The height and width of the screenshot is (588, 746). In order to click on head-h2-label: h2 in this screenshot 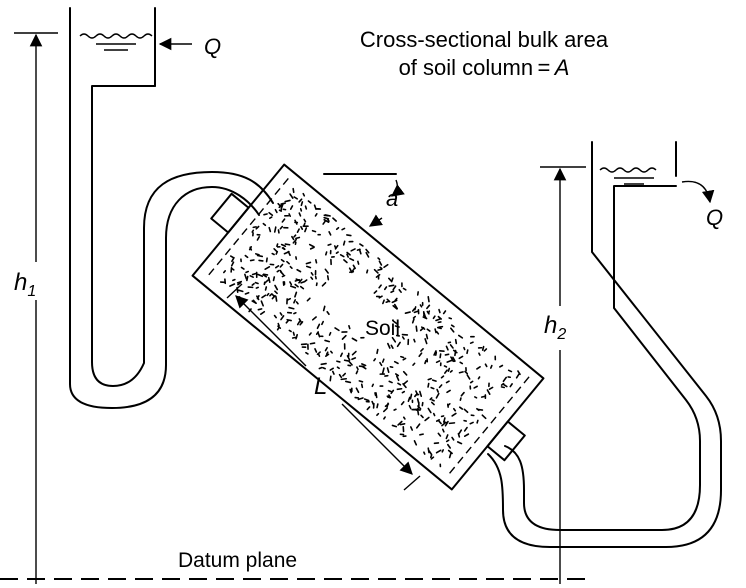, I will do `click(555, 327)`.